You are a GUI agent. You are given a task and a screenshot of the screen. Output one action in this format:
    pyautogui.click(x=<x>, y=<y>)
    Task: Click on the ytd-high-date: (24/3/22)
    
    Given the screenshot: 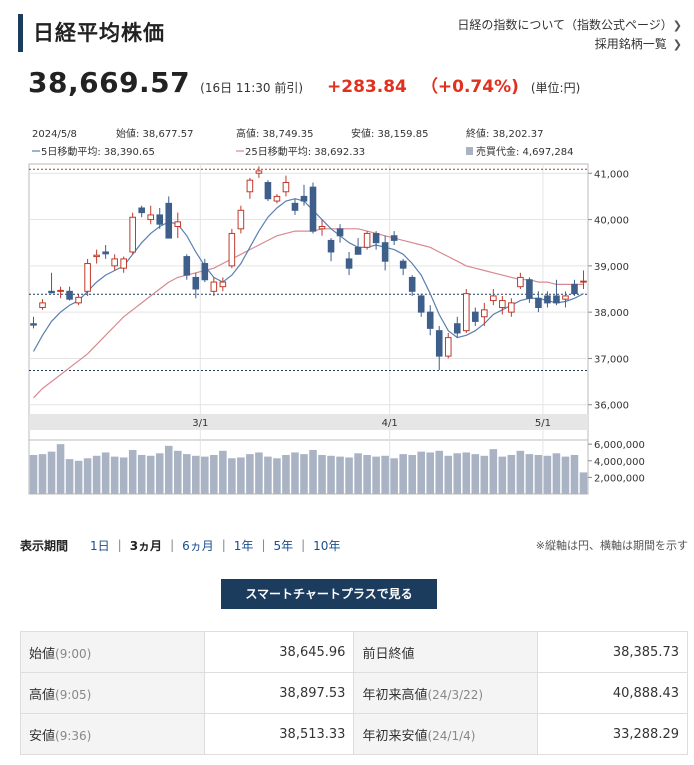 What is the action you would take?
    pyautogui.click(x=455, y=694)
    